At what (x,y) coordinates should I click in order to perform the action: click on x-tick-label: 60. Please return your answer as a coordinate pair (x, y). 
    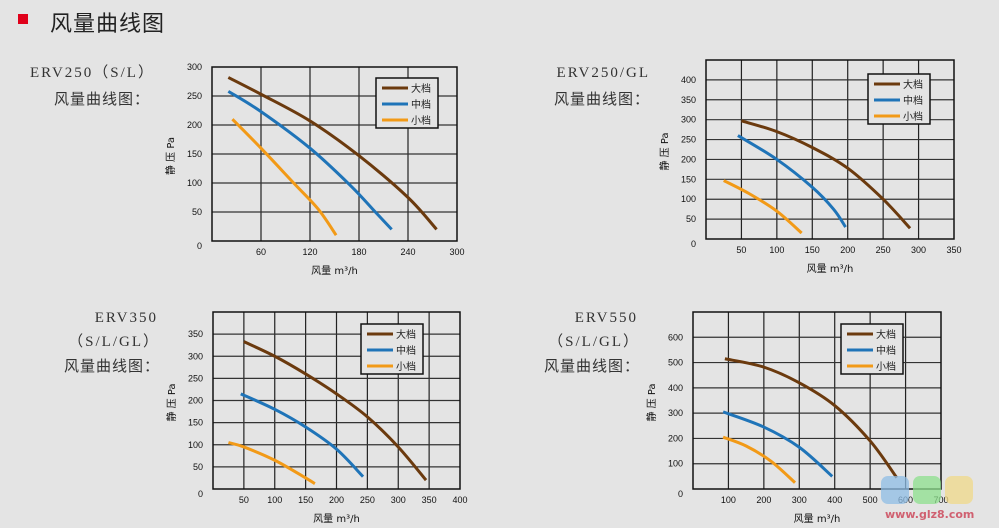
    Looking at the image, I should click on (261, 252).